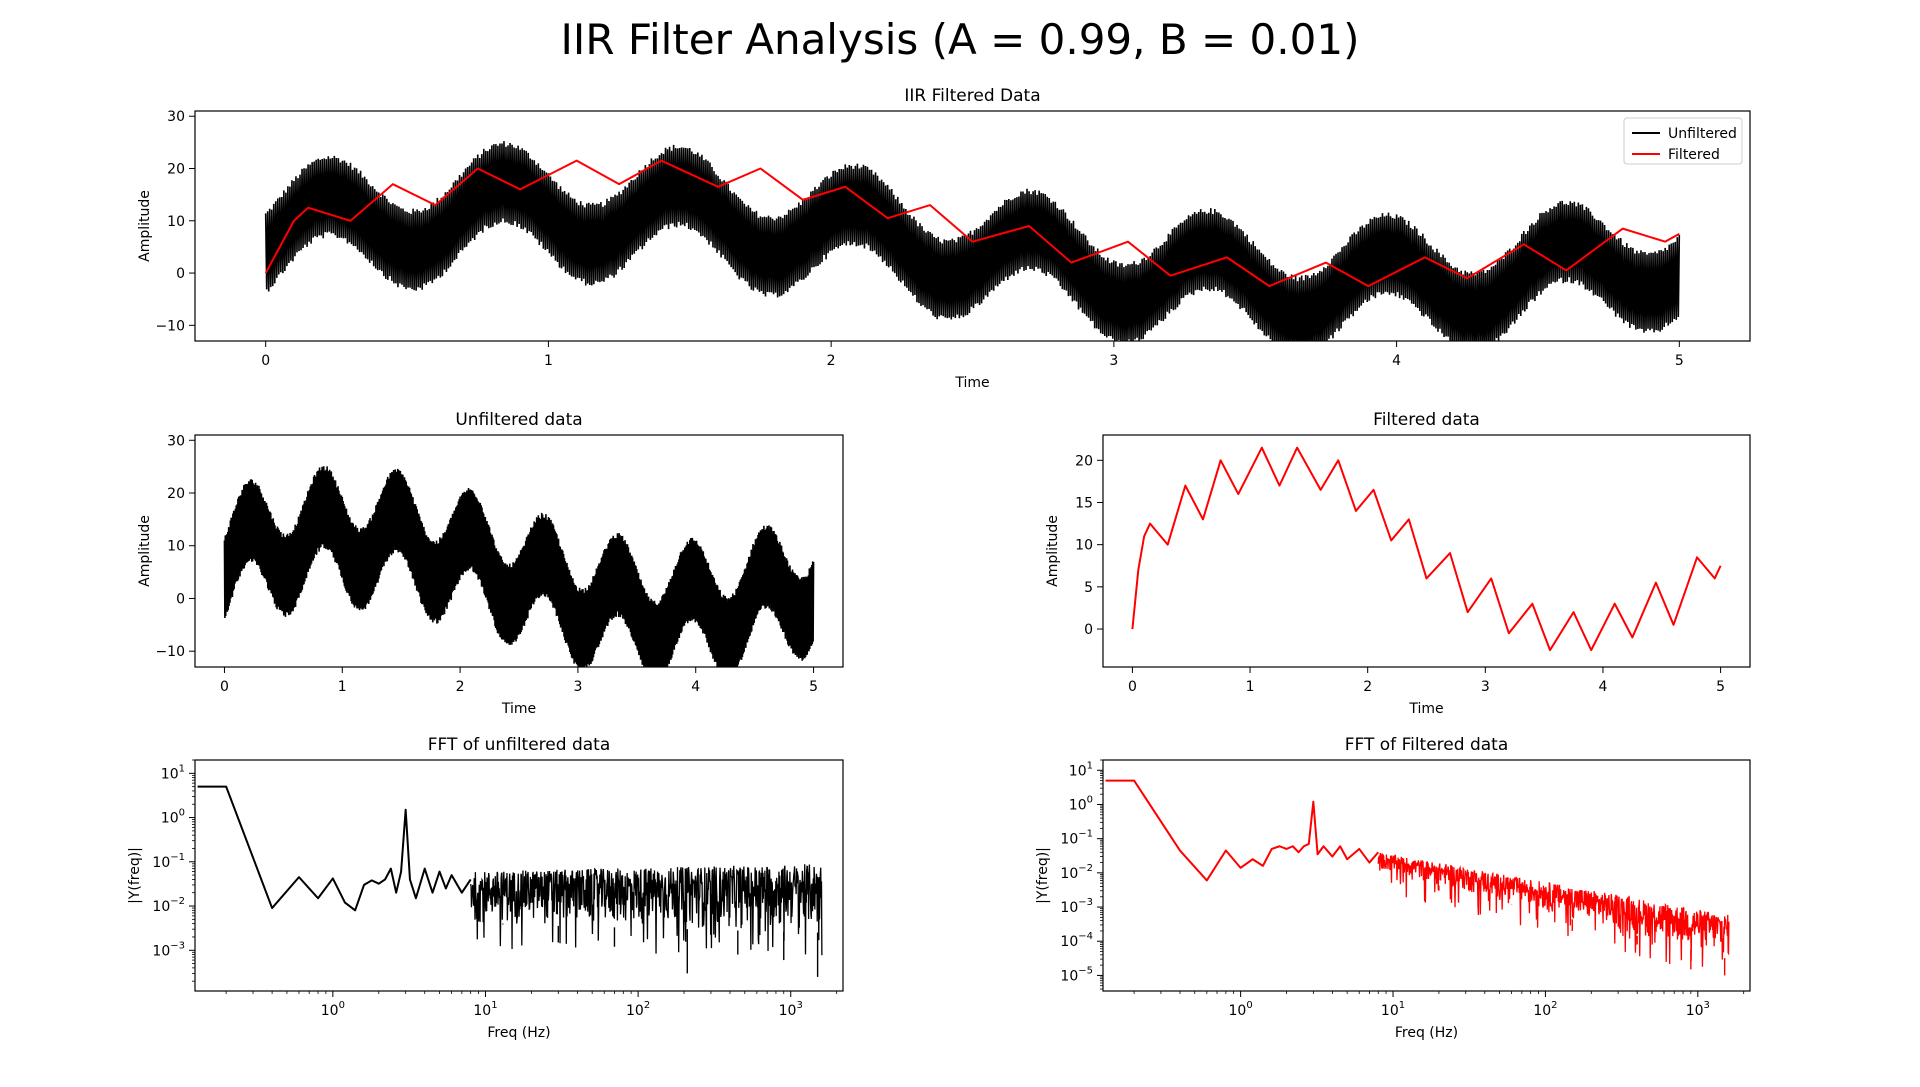  Describe the element at coordinates (1393, 1009) in the screenshot. I see `xtick-label-fft_filtered-1: 10¹` at that location.